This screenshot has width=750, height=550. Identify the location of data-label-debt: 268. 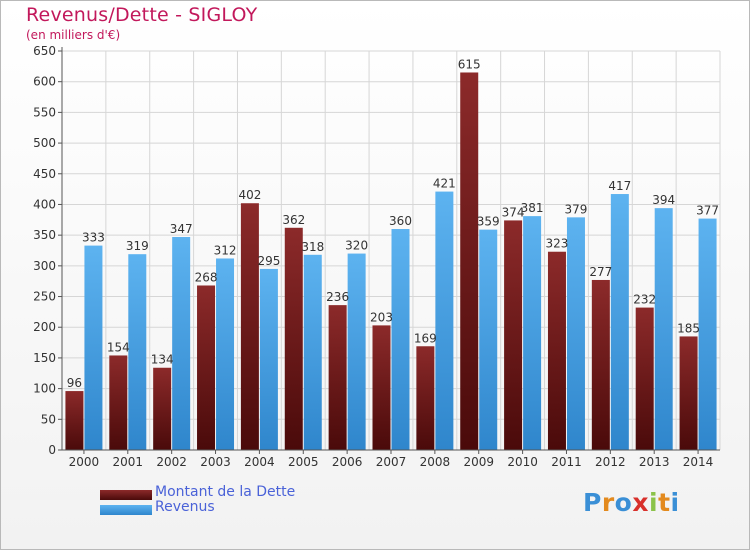
(206, 277).